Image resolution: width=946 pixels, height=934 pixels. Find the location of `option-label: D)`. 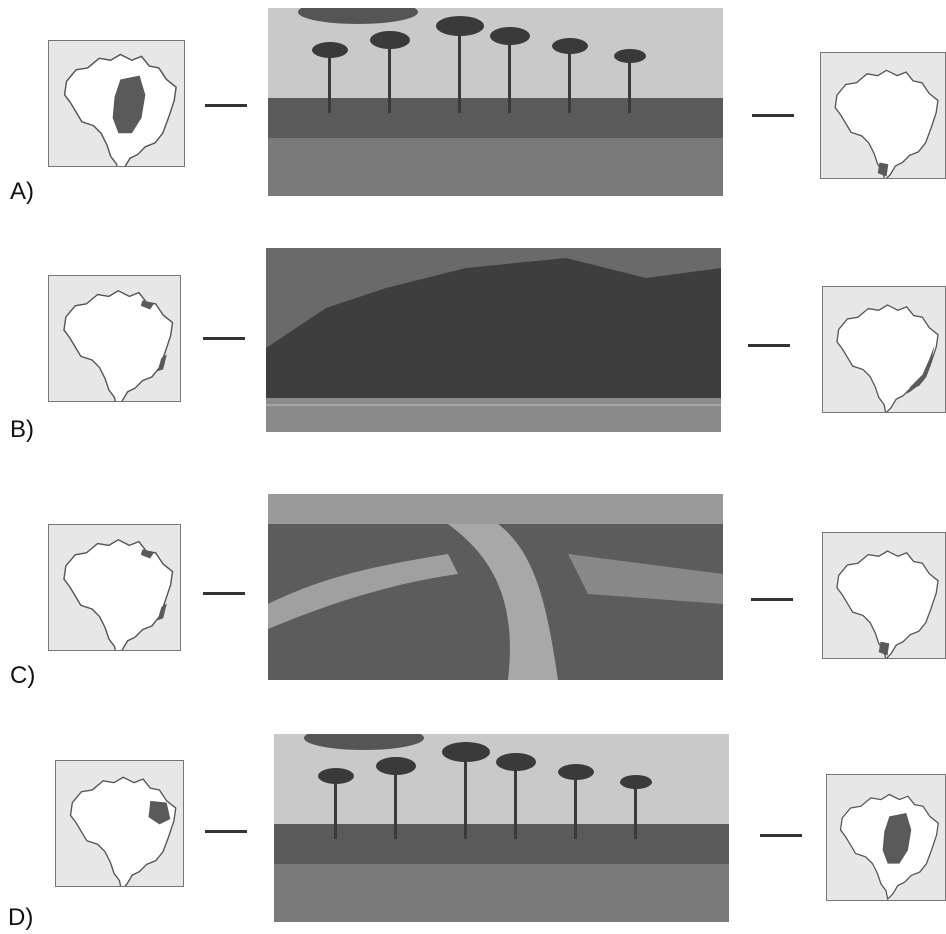

option-label: D) is located at coordinates (21, 917).